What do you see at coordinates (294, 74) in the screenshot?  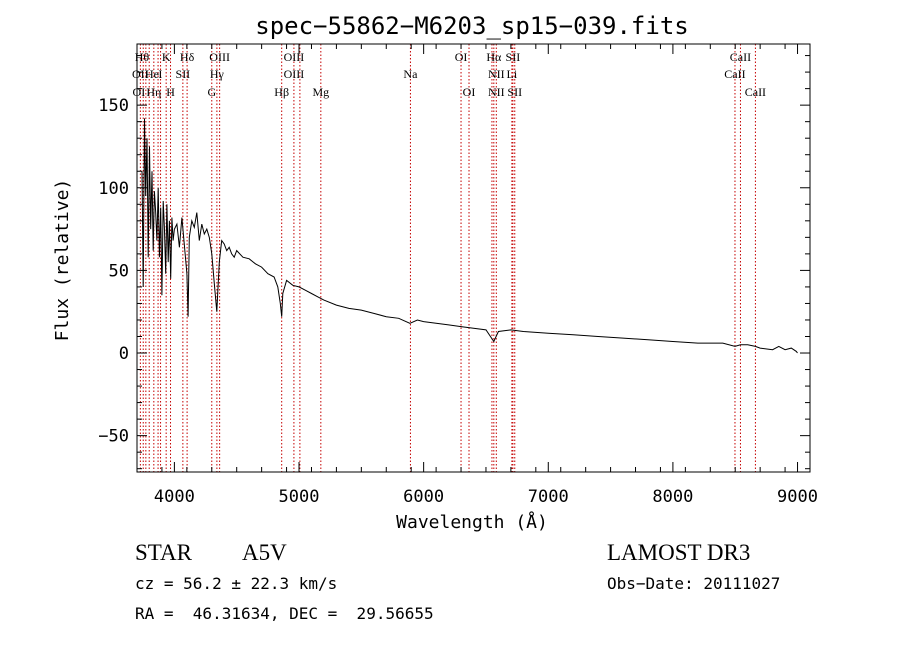 I see `line-label-14: OIII` at bounding box center [294, 74].